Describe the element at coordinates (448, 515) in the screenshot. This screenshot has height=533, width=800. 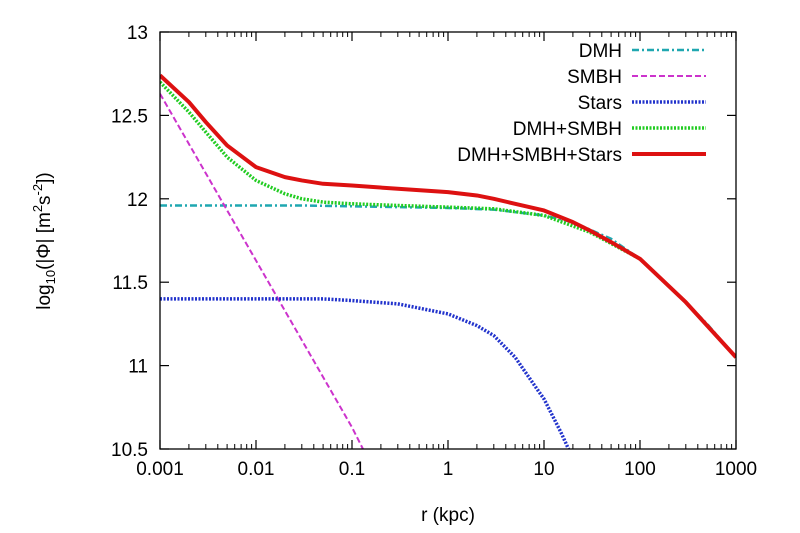
I see `x-axis-label: r (kpc)` at that location.